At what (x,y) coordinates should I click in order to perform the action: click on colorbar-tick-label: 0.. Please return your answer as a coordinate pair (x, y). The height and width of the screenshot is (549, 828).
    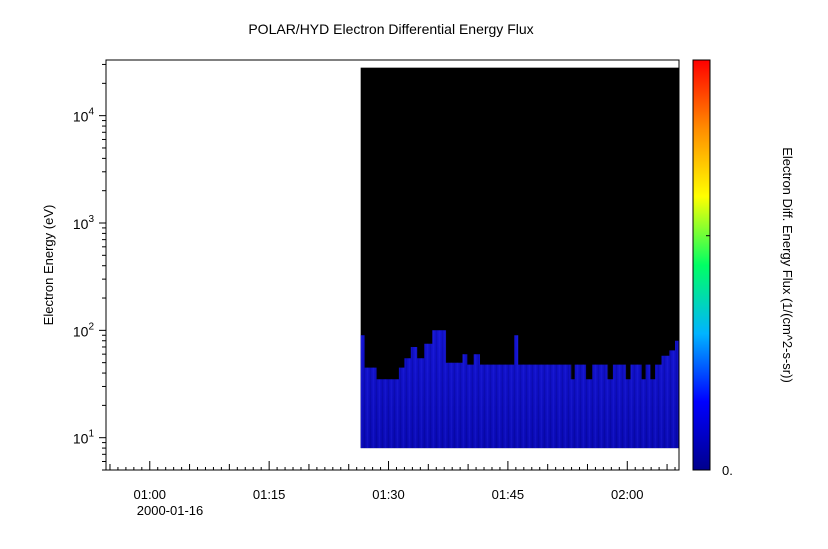
    Looking at the image, I should click on (727, 470).